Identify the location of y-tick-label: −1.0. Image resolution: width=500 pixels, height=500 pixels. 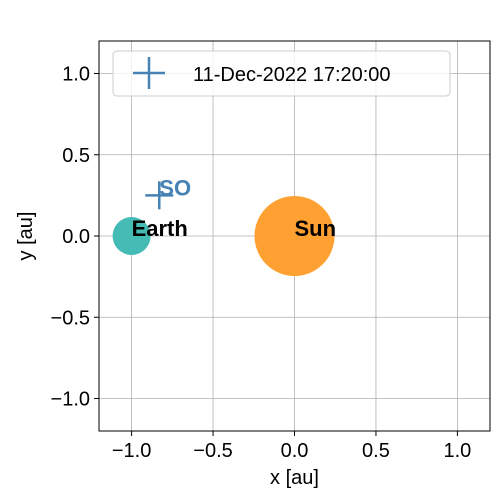
(70, 400).